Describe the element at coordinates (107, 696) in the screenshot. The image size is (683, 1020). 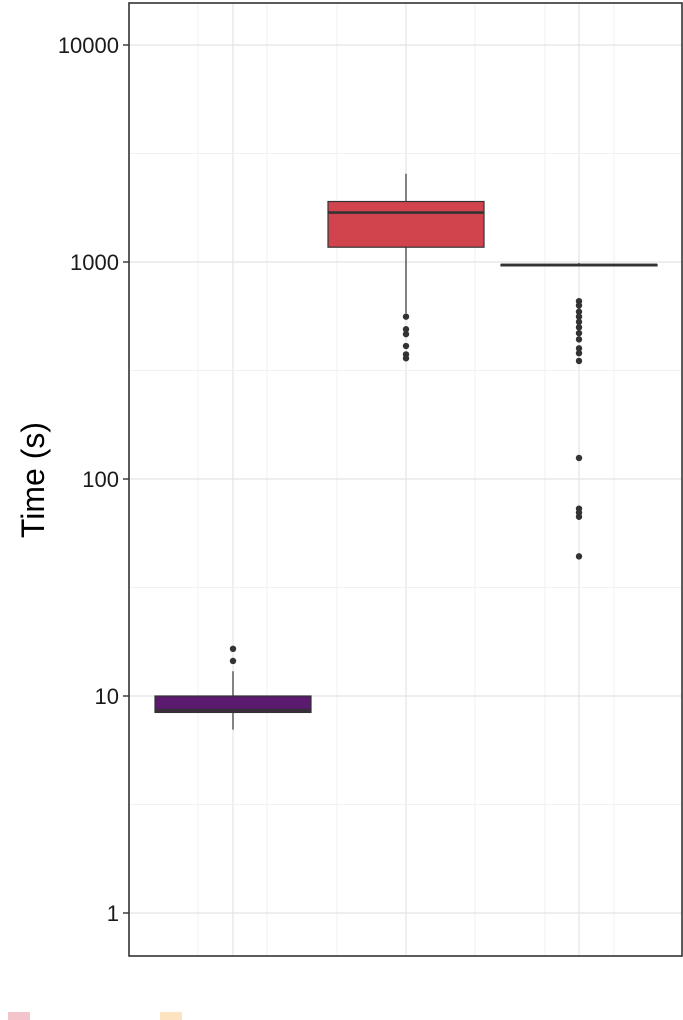
I see `y-tick-label: 10` at that location.